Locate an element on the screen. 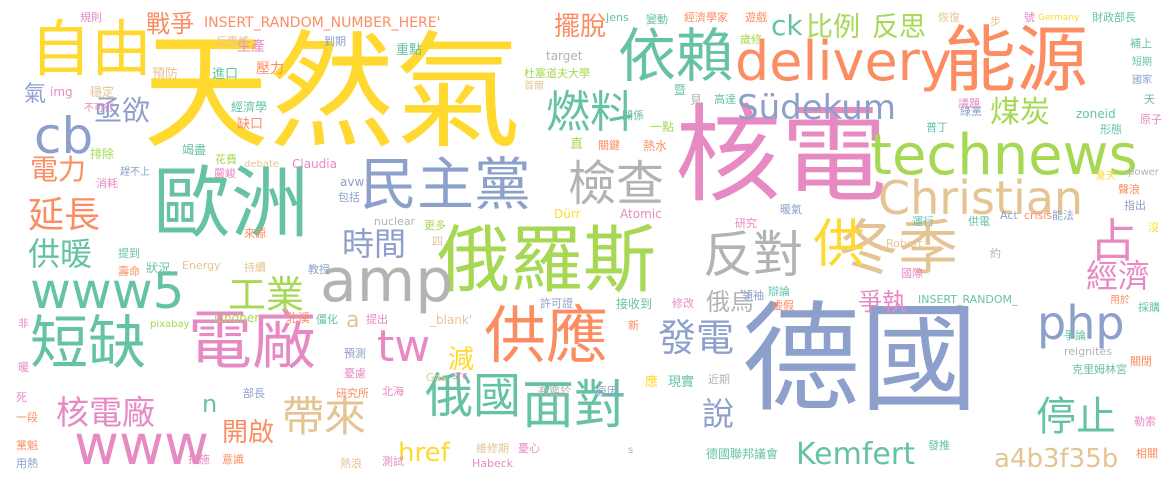  word-fatui: 發推 is located at coordinates (939, 445).